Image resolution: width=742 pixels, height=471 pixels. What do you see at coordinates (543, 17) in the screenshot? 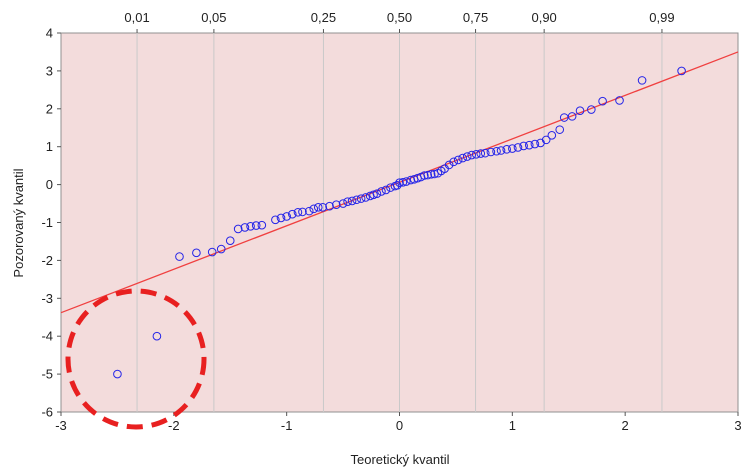
I see `prob-tick-label: 0,90` at bounding box center [543, 17].